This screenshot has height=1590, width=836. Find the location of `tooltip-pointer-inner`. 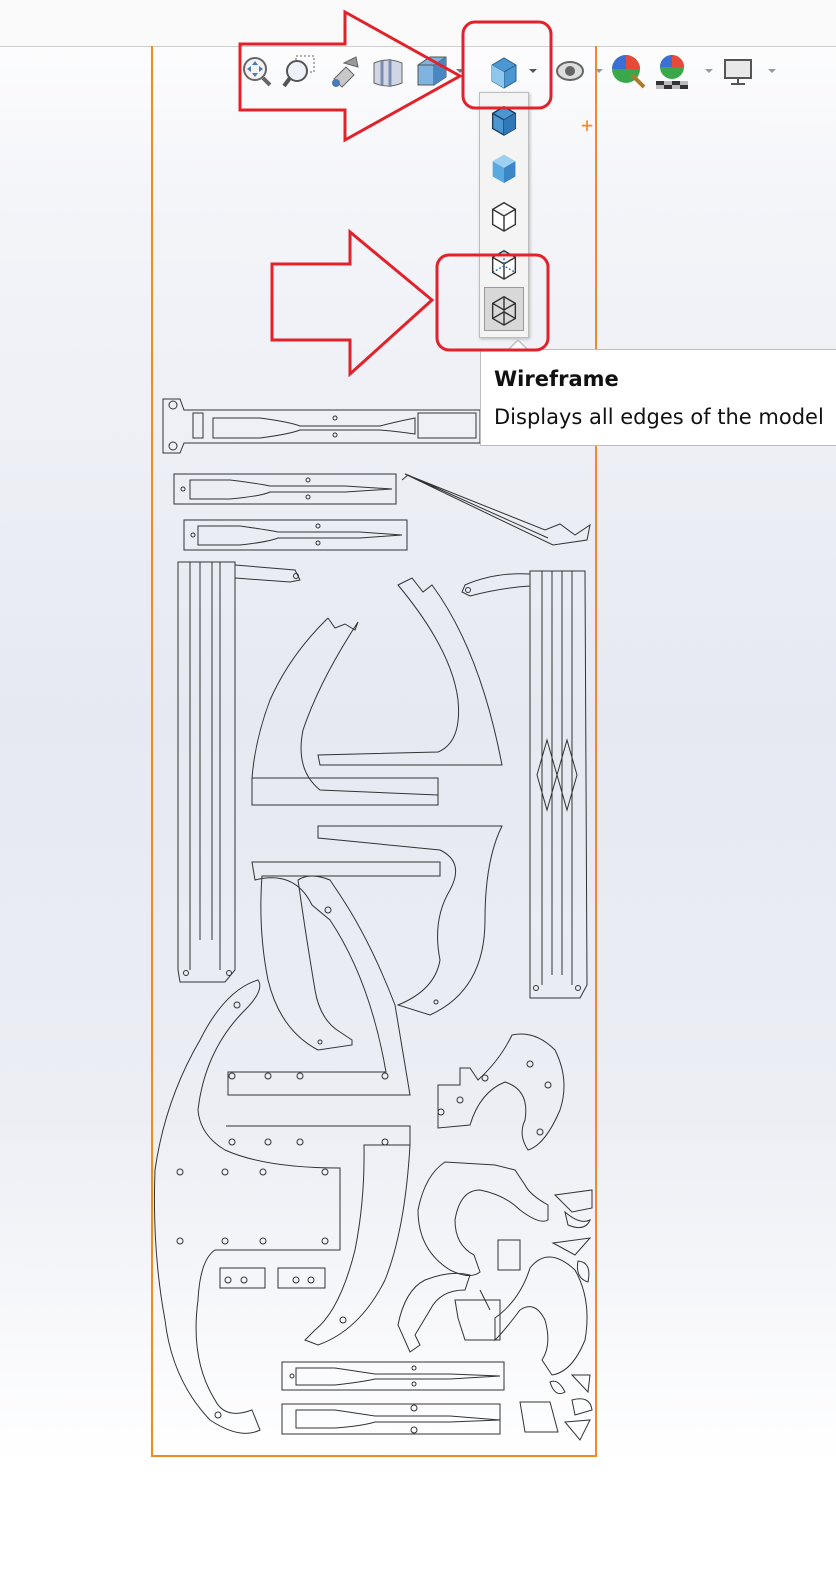

tooltip-pointer-inner is located at coordinates (518, 345).